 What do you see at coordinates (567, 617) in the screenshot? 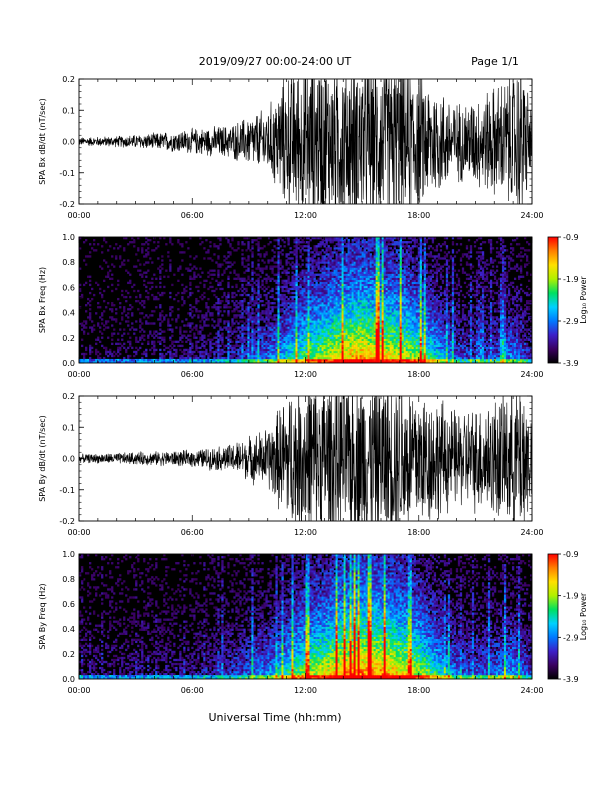
I see `colorbar-4: -0.9 -1.9 -2.9 -3.9 Log₁₀ Power` at bounding box center [567, 617].